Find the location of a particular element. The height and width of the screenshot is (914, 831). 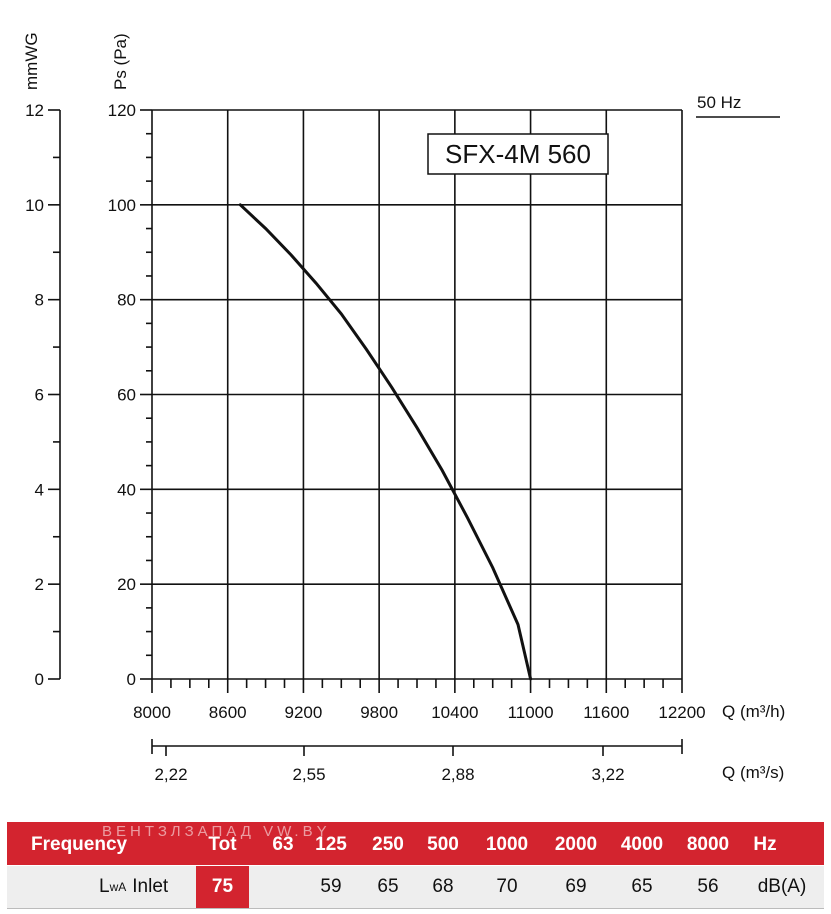

x-tick-label: 11600 is located at coordinates (606, 712).